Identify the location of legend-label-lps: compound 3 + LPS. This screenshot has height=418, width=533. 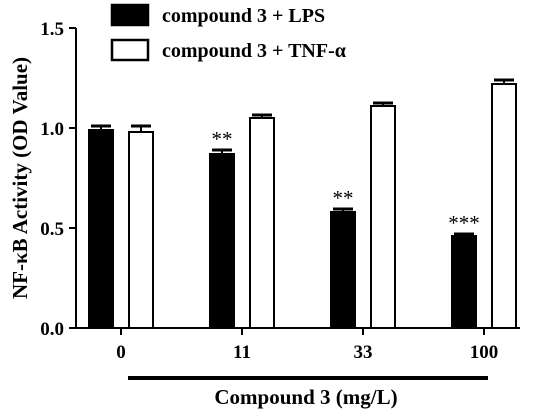
(243, 16).